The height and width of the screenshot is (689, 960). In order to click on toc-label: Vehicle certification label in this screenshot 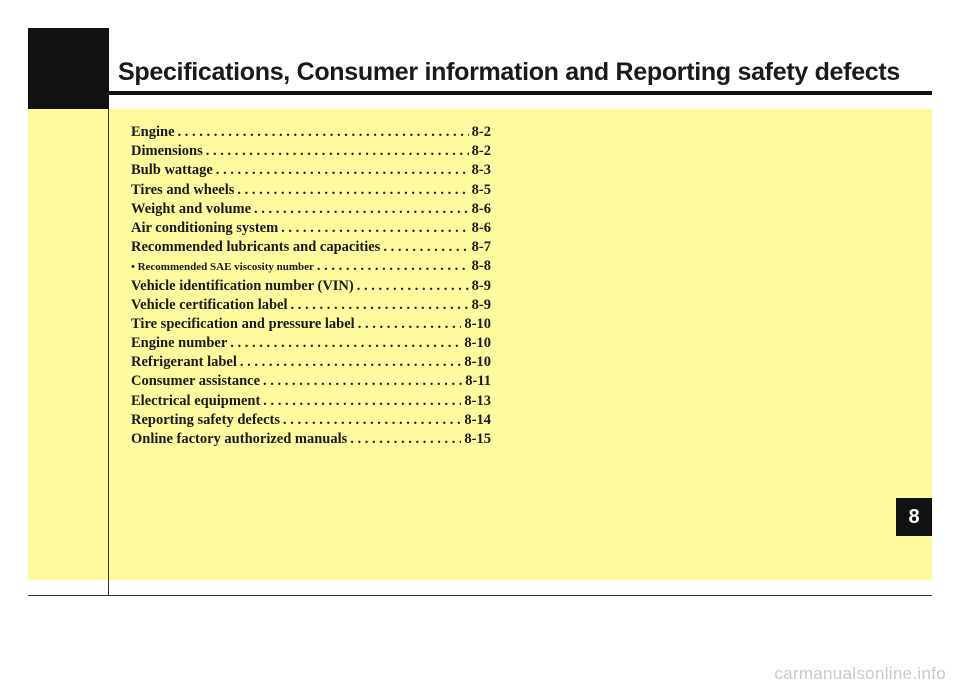, I will do `click(209, 304)`.